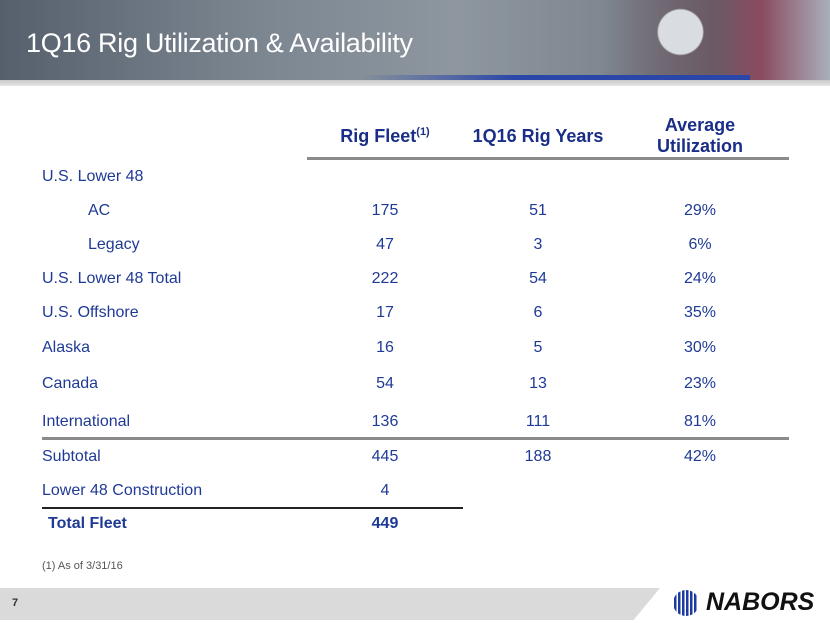 Image resolution: width=830 pixels, height=623 pixels. I want to click on subtotal-divider, so click(415, 438).